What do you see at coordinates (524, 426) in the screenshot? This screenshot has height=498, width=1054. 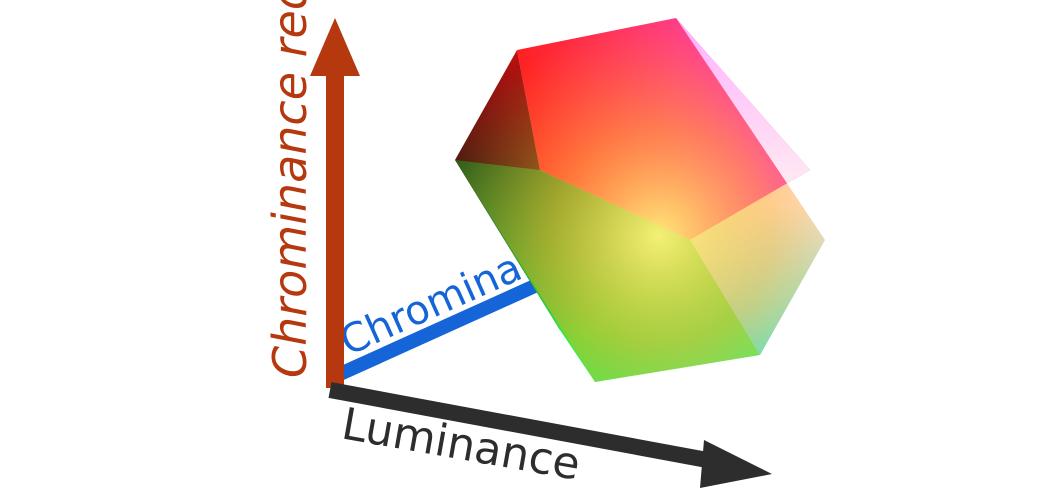 I see `horizontal-axis-line` at bounding box center [524, 426].